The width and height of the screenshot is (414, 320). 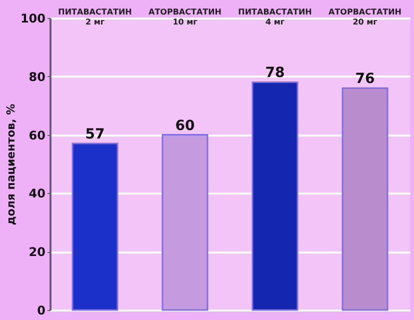 I want to click on y-tick-label: 40, so click(x=37, y=193).